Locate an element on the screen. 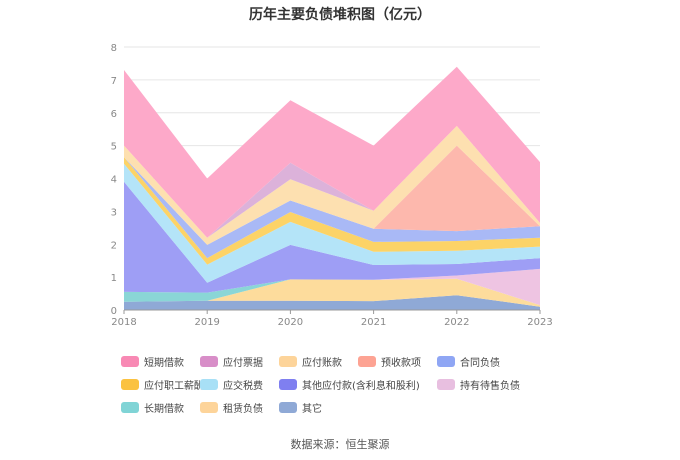  legend-item: 应付账款 is located at coordinates (318, 361).